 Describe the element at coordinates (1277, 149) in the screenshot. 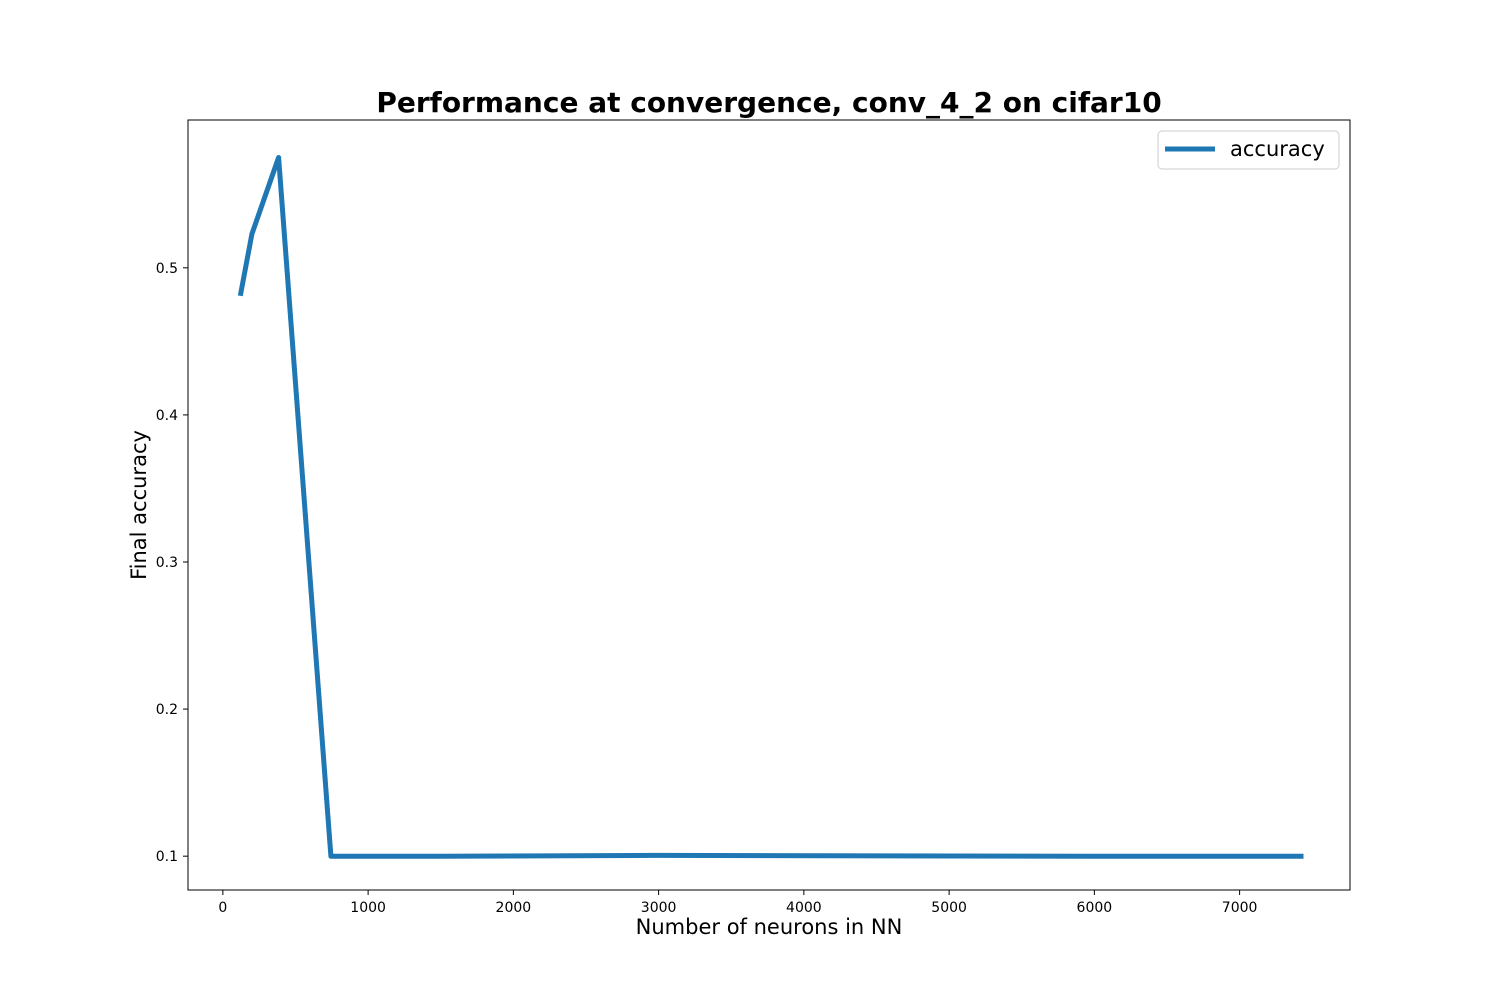

I see `legend-label-accuracy: accuracy` at that location.